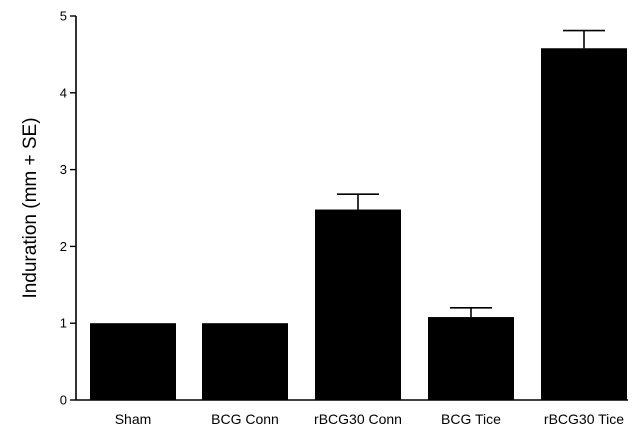  What do you see at coordinates (63, 400) in the screenshot?
I see `y-tick-label: 0` at bounding box center [63, 400].